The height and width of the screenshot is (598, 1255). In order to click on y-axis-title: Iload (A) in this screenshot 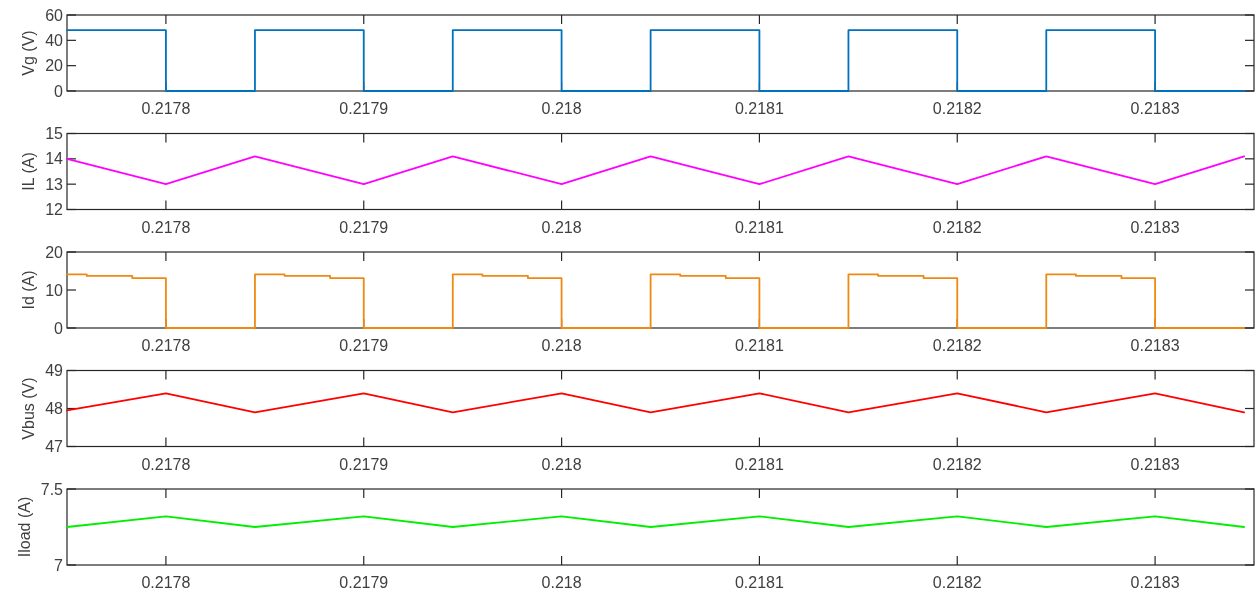, I will do `click(24, 527)`.